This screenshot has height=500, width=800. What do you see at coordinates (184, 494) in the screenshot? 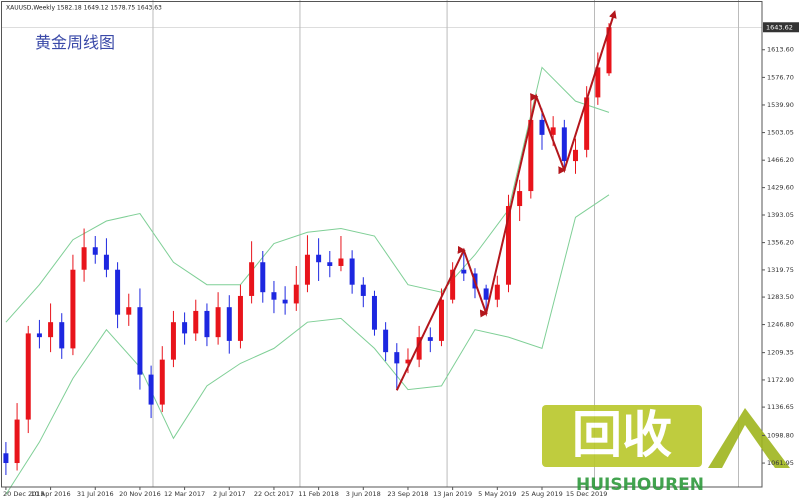
I see `x-tick-label: 12 Mar 2017` at bounding box center [184, 494].